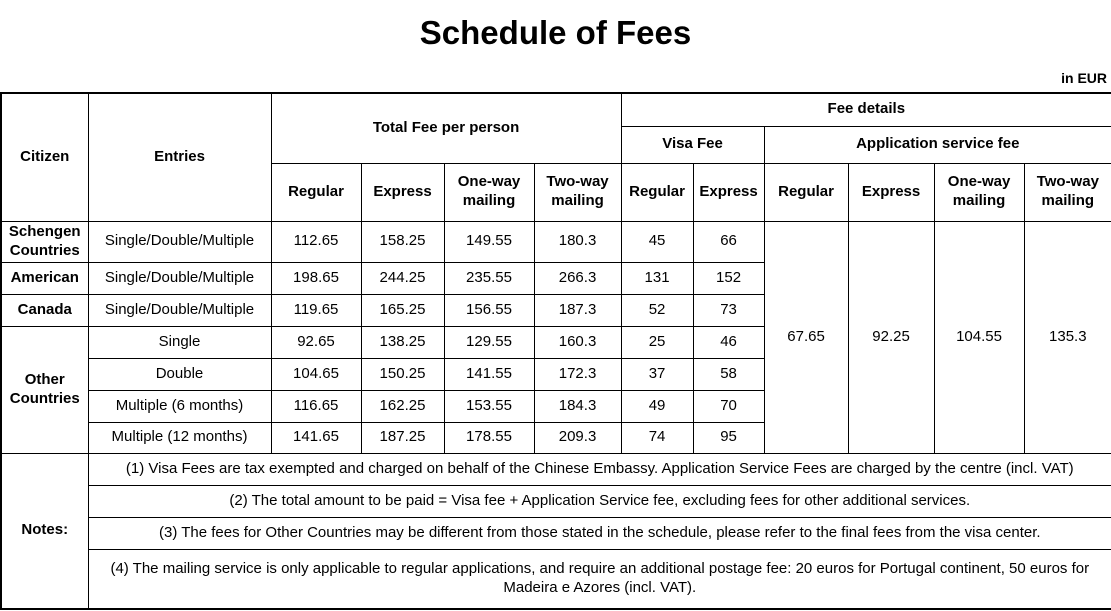  What do you see at coordinates (577, 406) in the screenshot?
I see `fee-cell: 184.3` at bounding box center [577, 406].